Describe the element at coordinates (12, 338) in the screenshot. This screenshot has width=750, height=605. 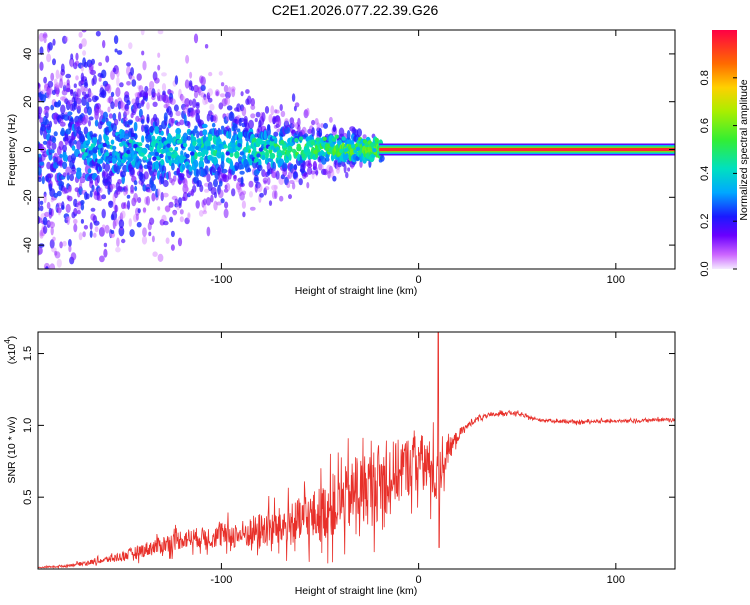
I see `multiplier-close: )` at that location.